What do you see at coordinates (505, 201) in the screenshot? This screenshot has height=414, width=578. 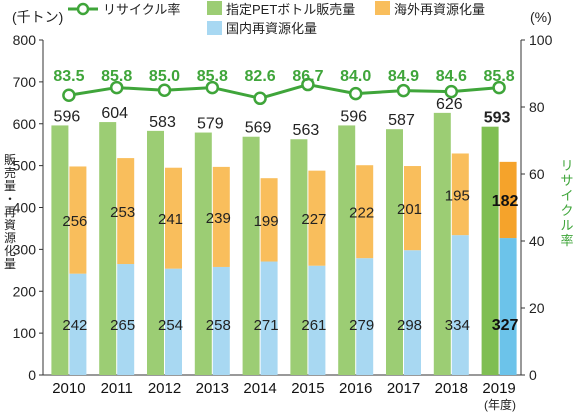 I see `label-overseas-2019: 182` at bounding box center [505, 201].